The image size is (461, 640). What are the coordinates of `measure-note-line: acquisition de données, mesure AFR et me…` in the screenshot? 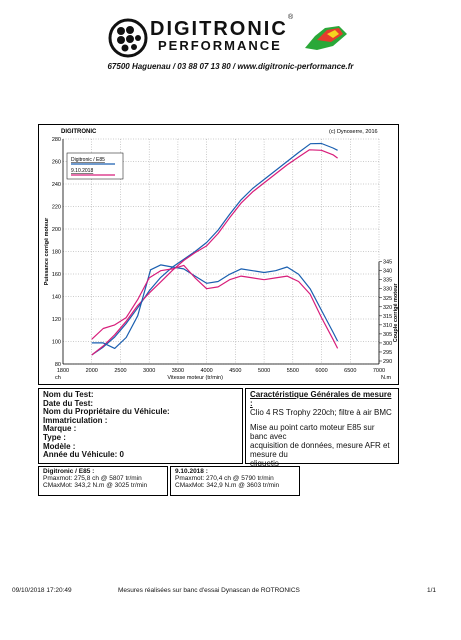 It's located at (320, 450).